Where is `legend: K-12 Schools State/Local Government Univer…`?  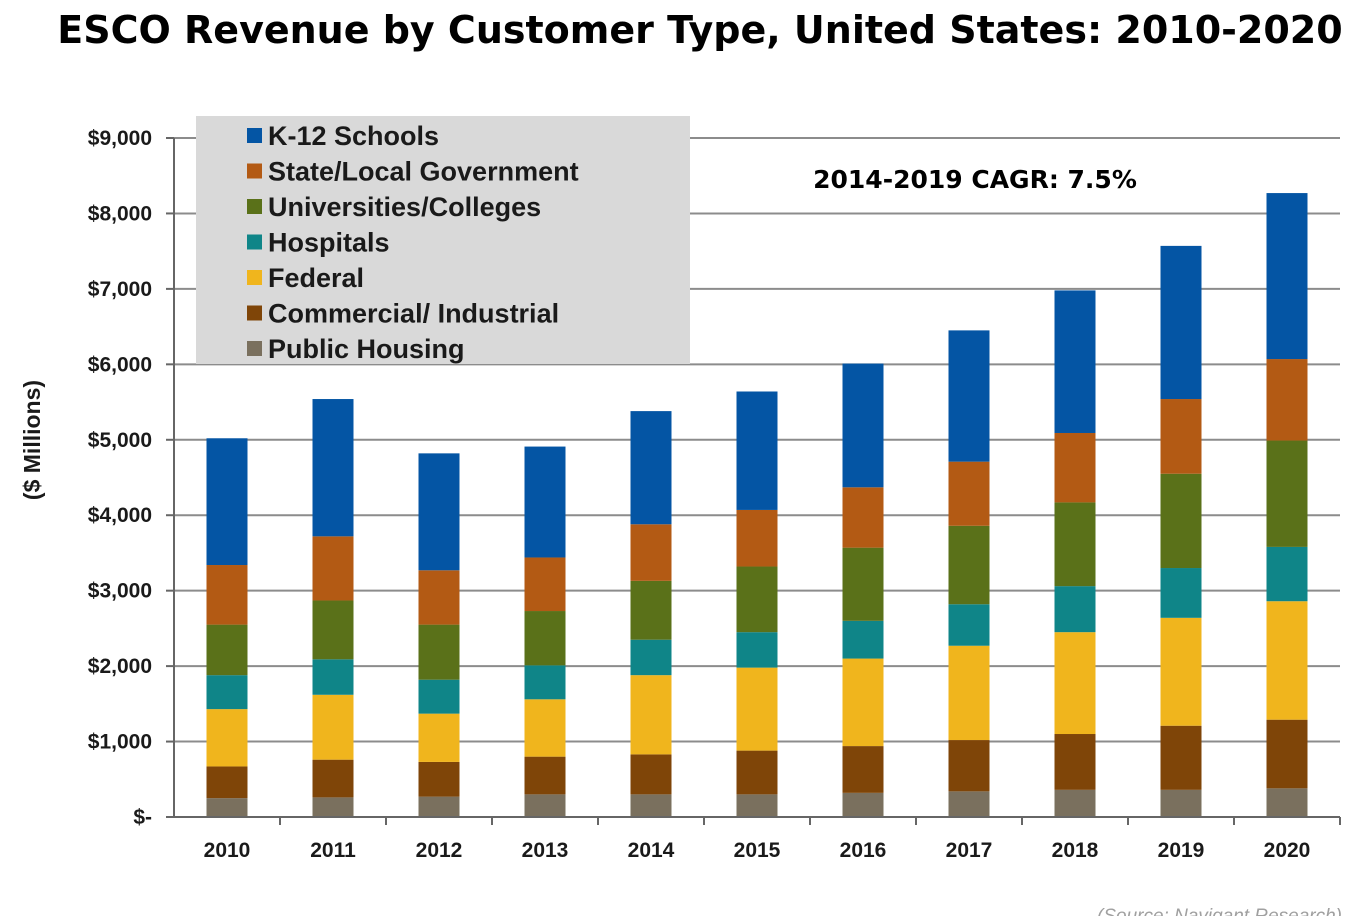
legend: K-12 Schools State/Local Government Univer… is located at coordinates (443, 240).